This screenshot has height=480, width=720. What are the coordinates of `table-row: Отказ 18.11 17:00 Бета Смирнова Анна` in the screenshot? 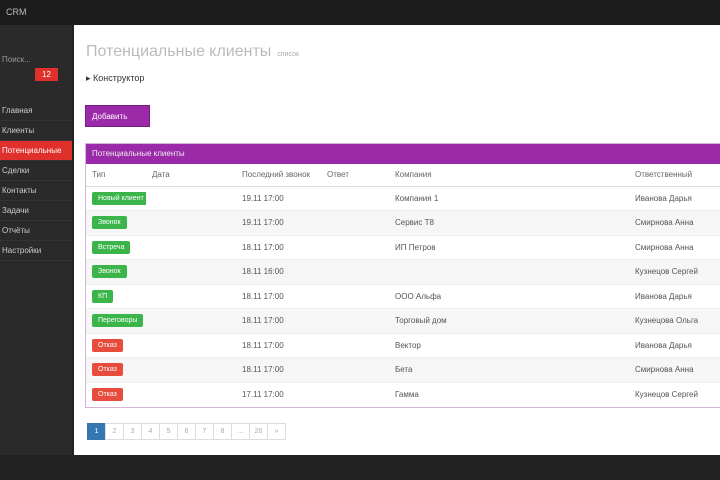 It's located at (403, 369).